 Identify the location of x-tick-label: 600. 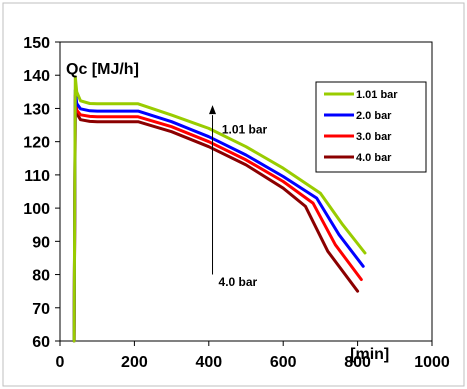
(283, 362).